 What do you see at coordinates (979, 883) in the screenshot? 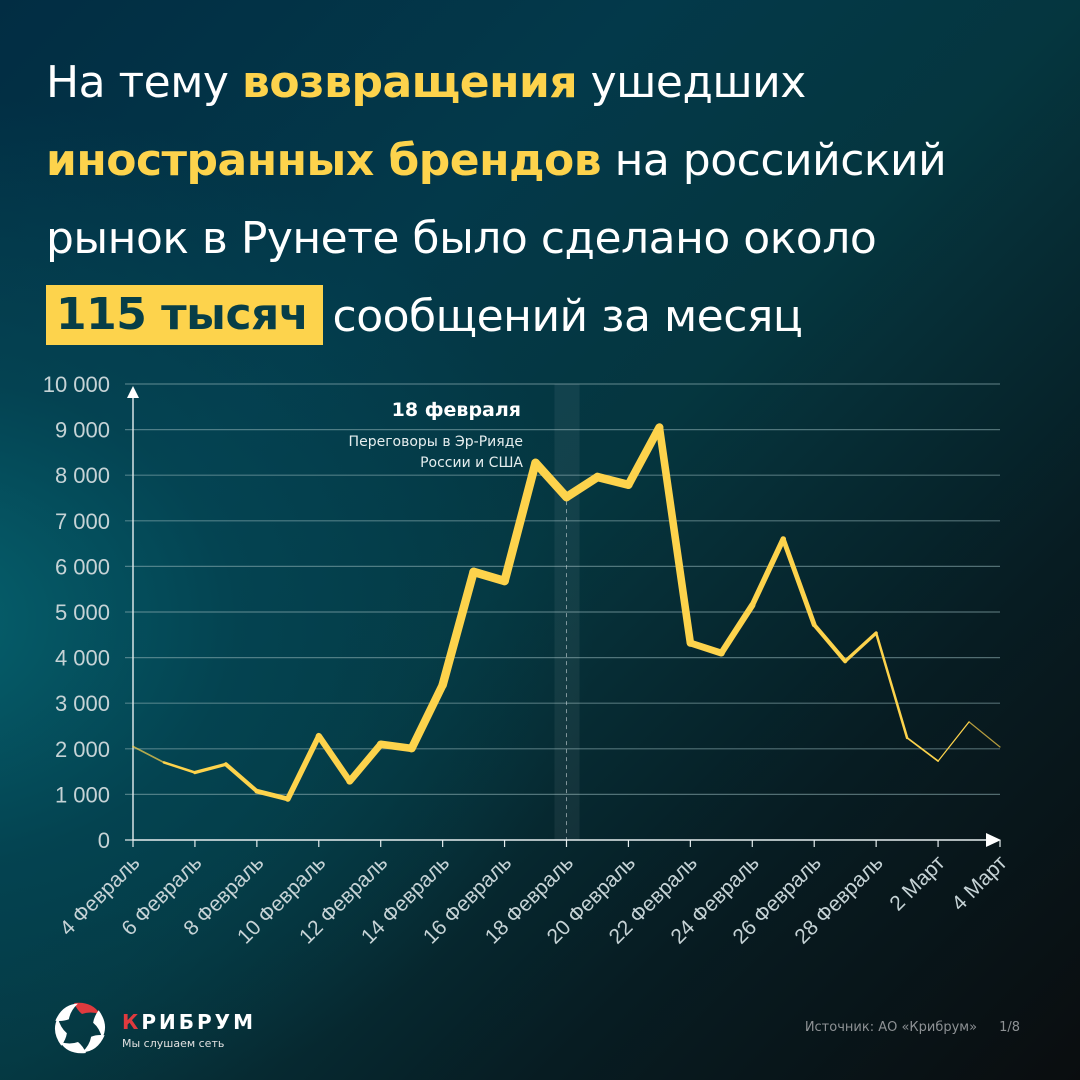
I see `x-tick-label: 4 Март` at bounding box center [979, 883].